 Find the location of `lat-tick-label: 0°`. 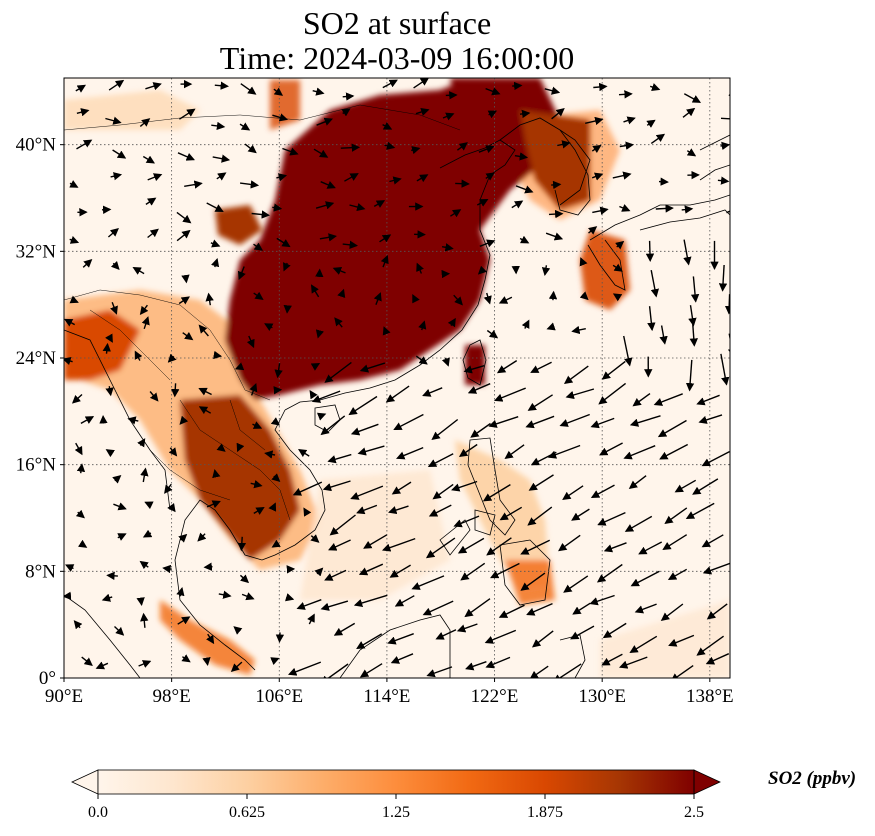

lat-tick-label: 0° is located at coordinates (47, 678).